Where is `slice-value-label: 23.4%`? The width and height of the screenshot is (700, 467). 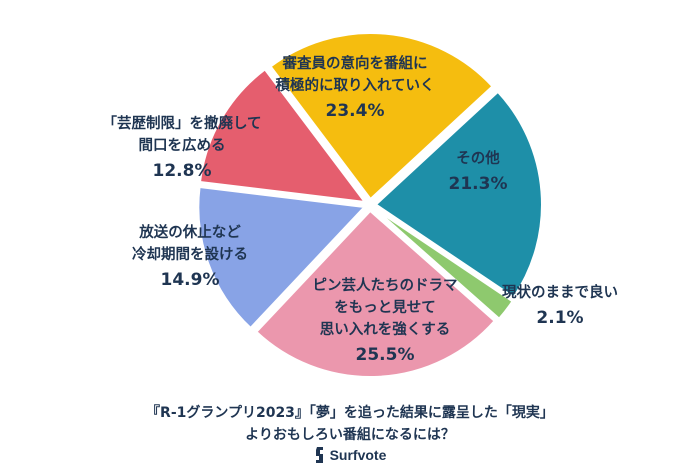 slice-value-label: 23.4% is located at coordinates (355, 111).